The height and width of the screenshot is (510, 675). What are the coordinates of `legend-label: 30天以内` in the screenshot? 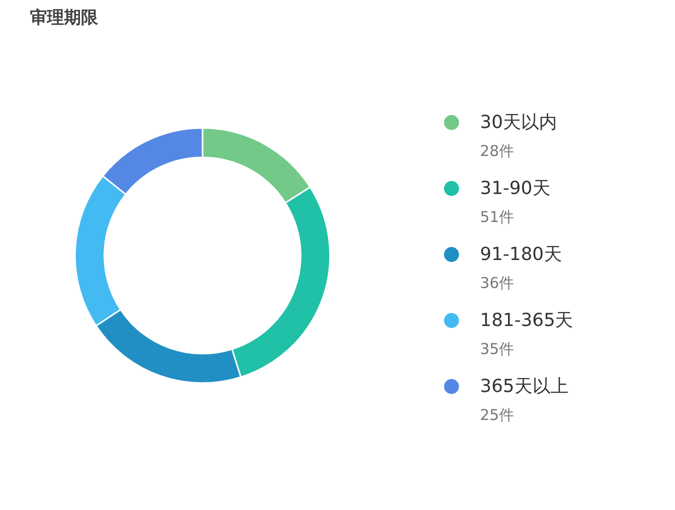 It's located at (518, 122).